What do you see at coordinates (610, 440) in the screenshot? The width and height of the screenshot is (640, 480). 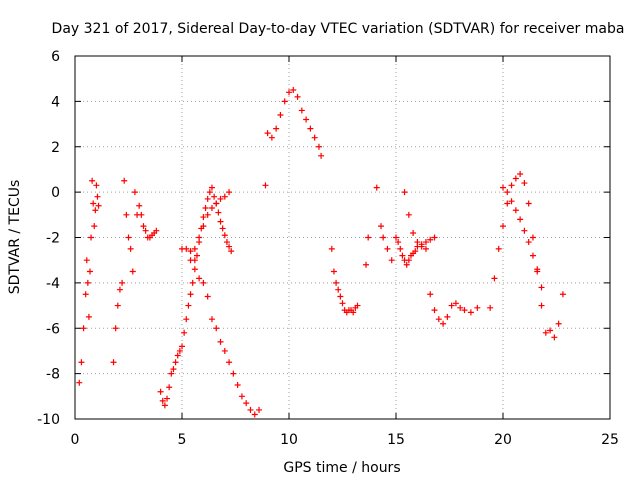 I see `x-tick-label: 25` at bounding box center [610, 440].